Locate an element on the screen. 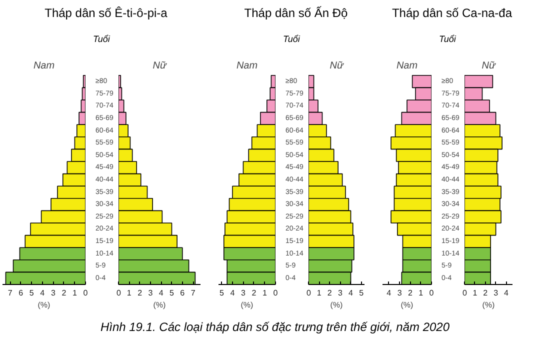 Image resolution: width=553 pixels, height=338 pixels. chart-title: Tháp dân số Ấn Độ is located at coordinates (296, 13).